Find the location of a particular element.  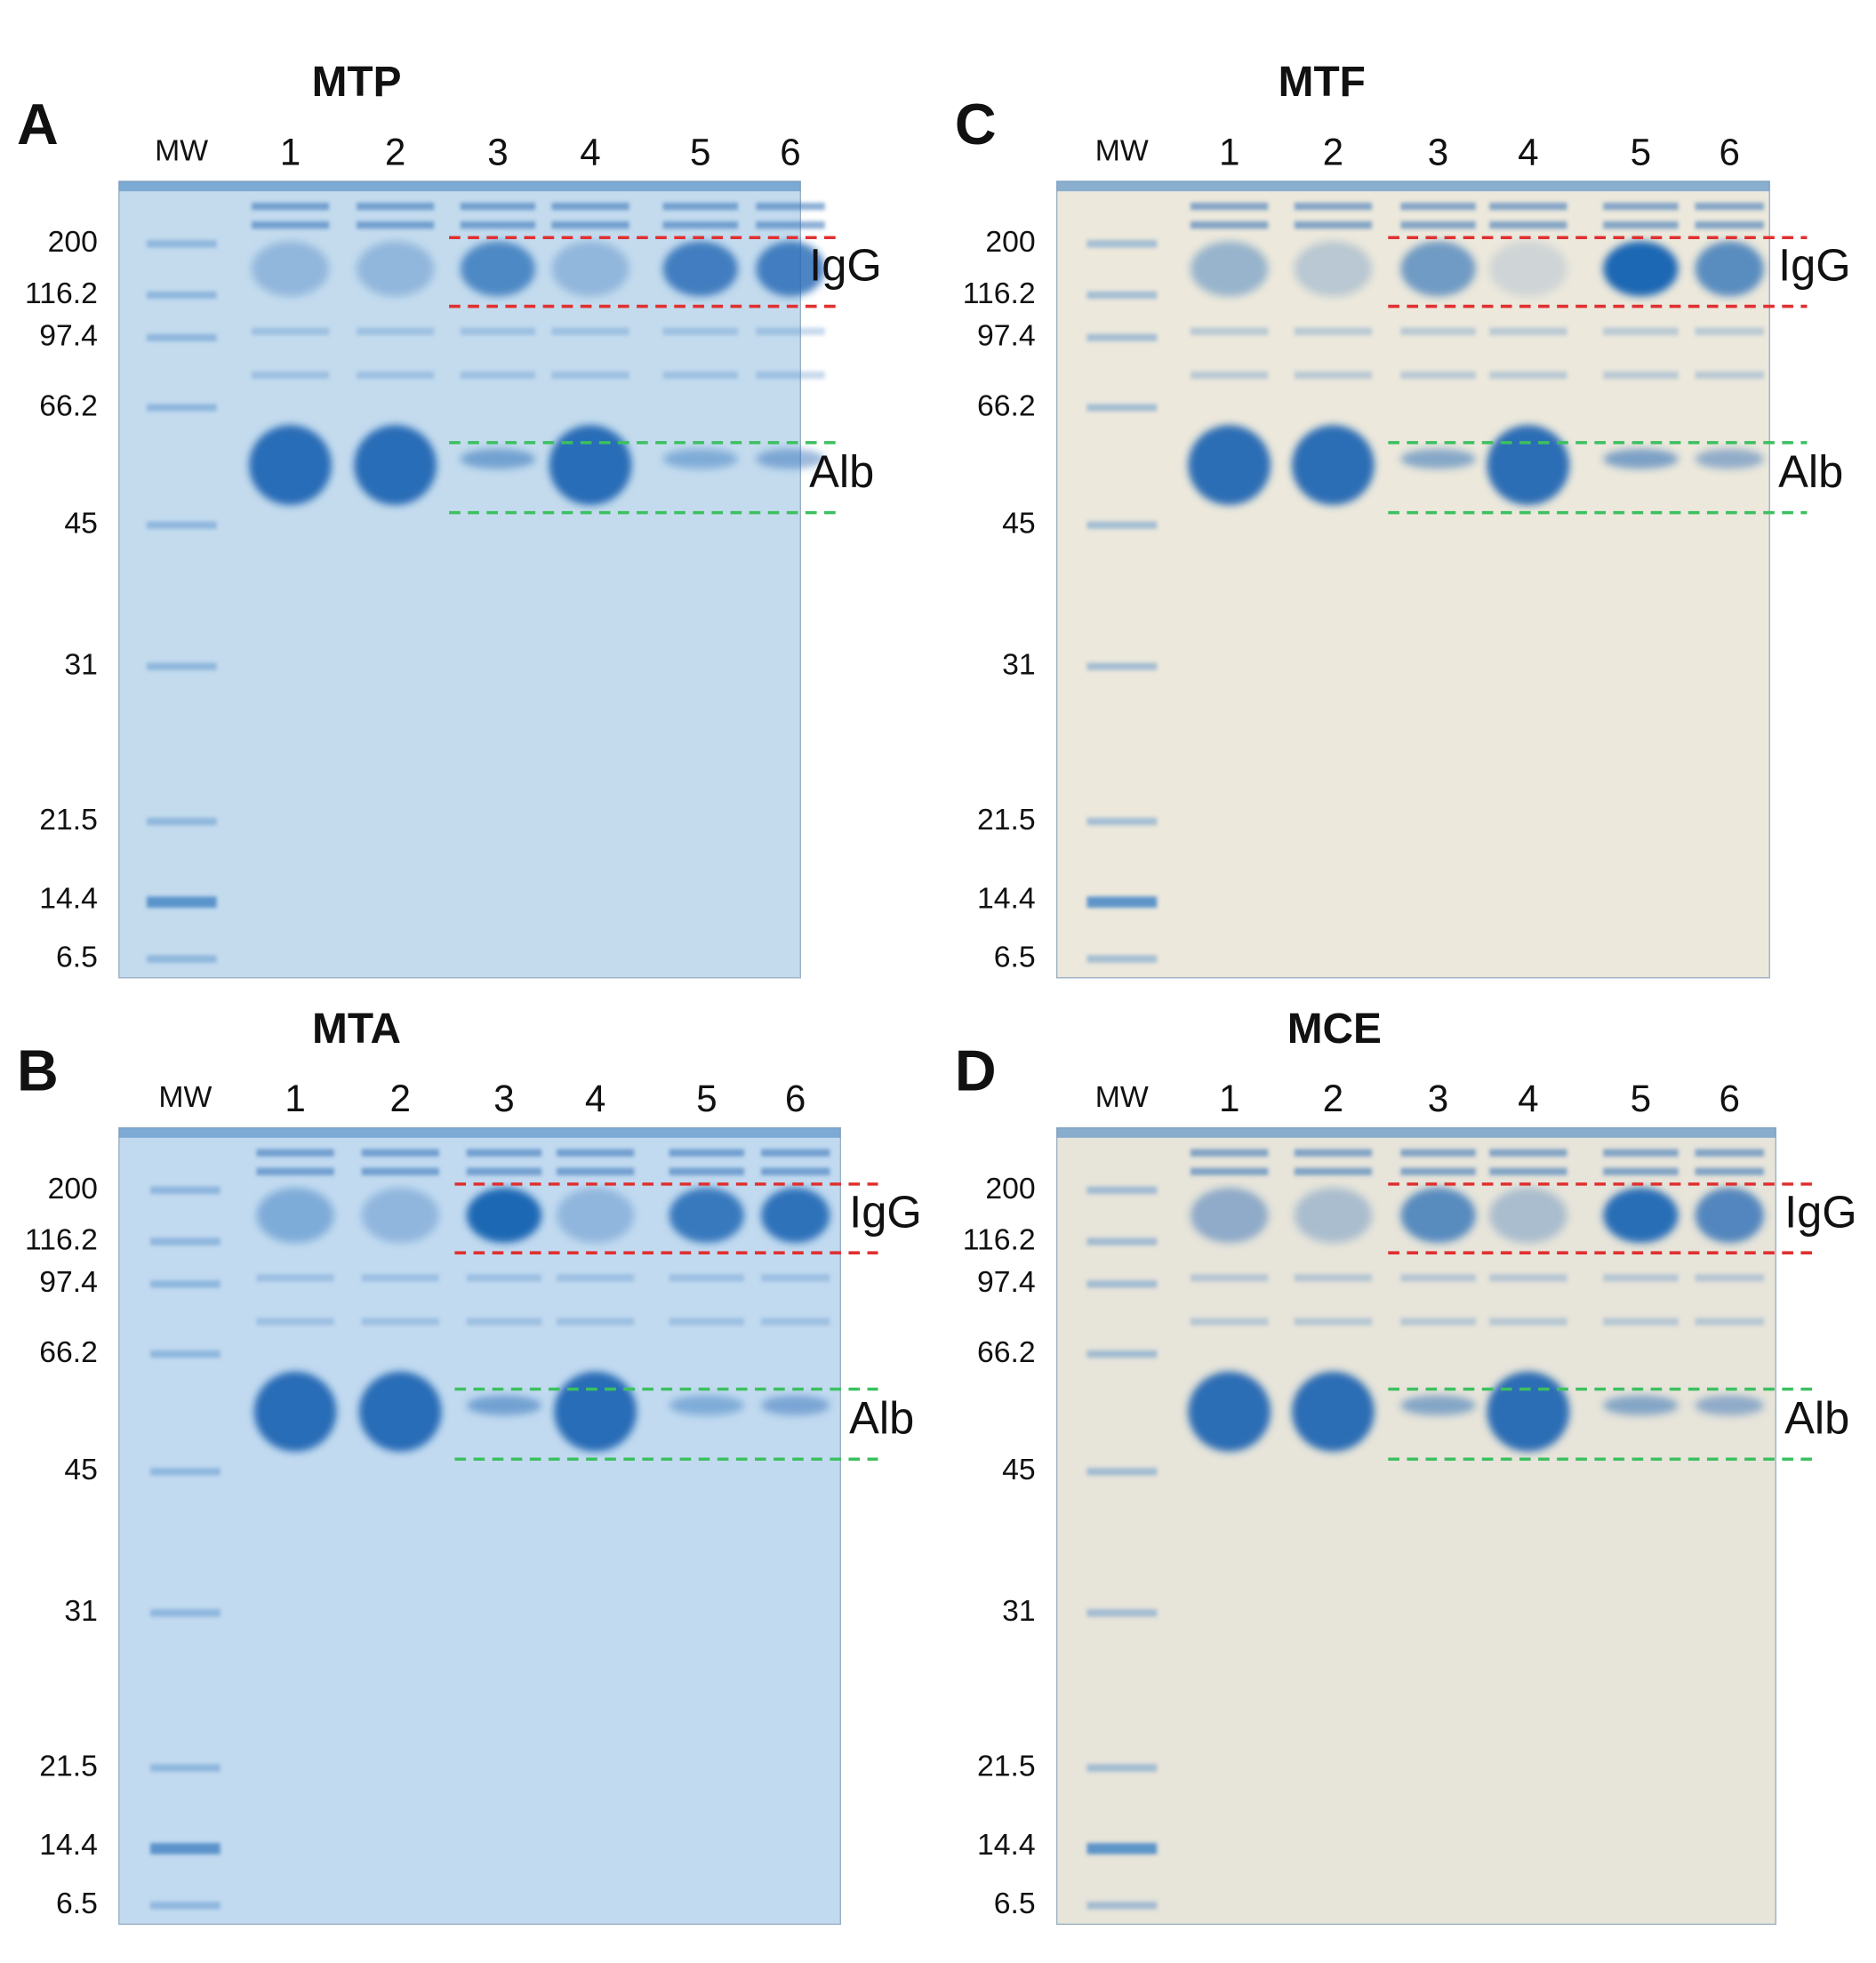

lane-label: 4 is located at coordinates (1528, 1098).